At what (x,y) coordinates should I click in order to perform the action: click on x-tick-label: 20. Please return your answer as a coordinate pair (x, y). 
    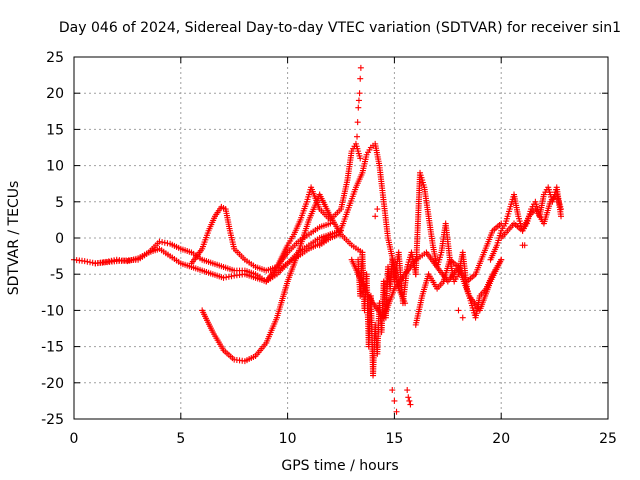
    Looking at the image, I should click on (501, 439).